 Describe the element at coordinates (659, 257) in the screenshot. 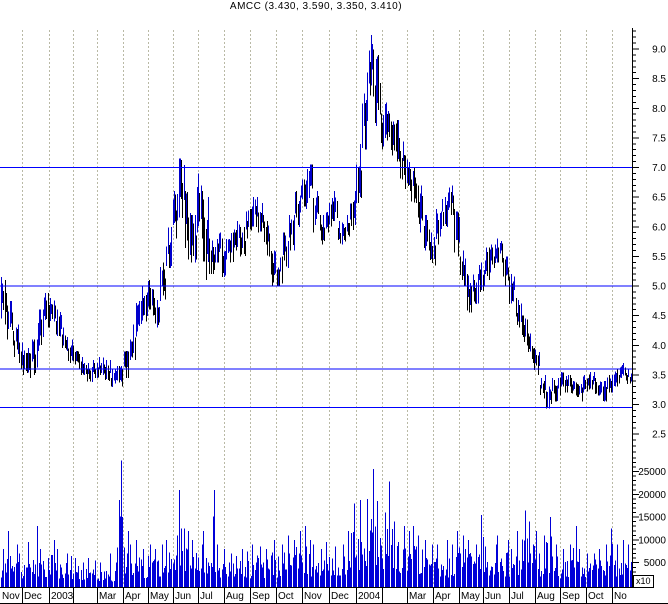

I see `svg-text: 5.5` at that location.